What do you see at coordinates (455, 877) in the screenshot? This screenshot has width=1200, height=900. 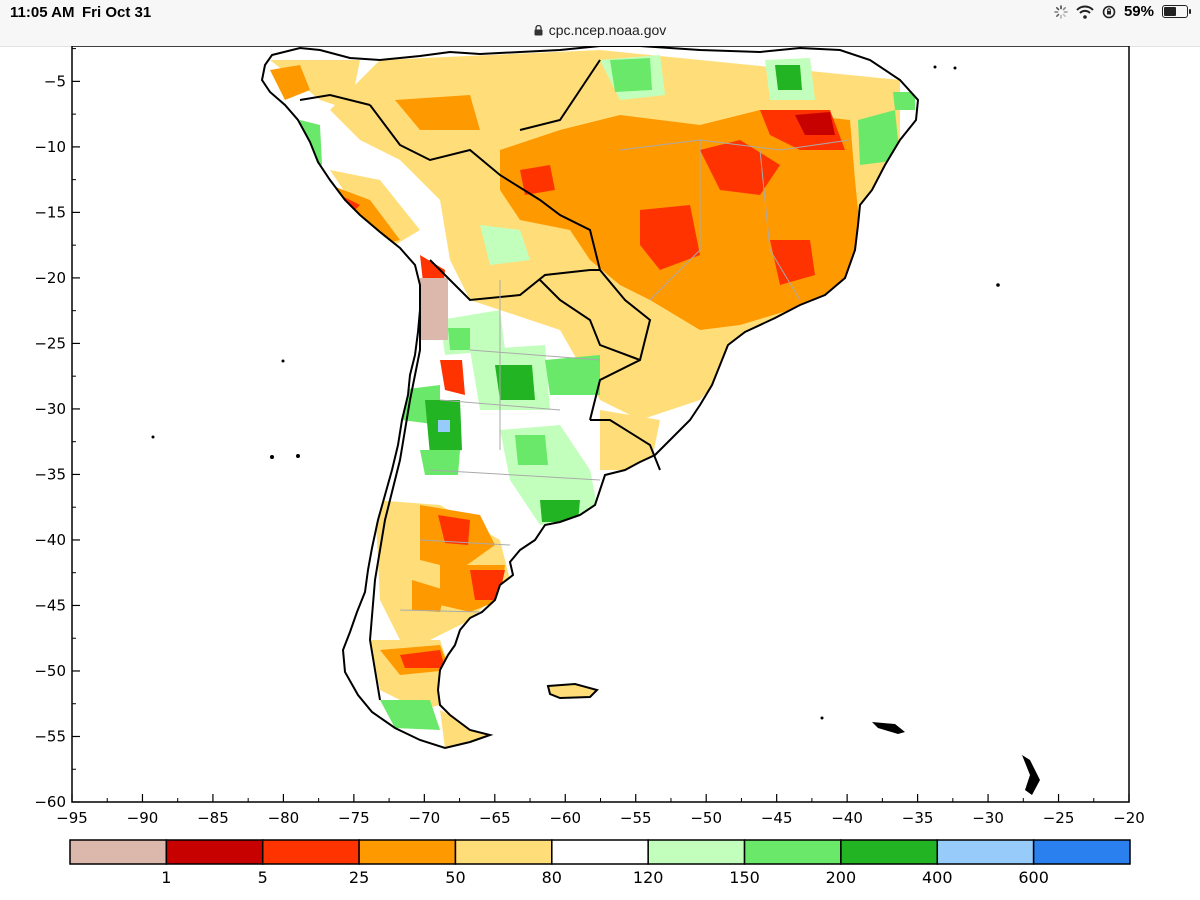 I see `legend-label: 50` at bounding box center [455, 877].